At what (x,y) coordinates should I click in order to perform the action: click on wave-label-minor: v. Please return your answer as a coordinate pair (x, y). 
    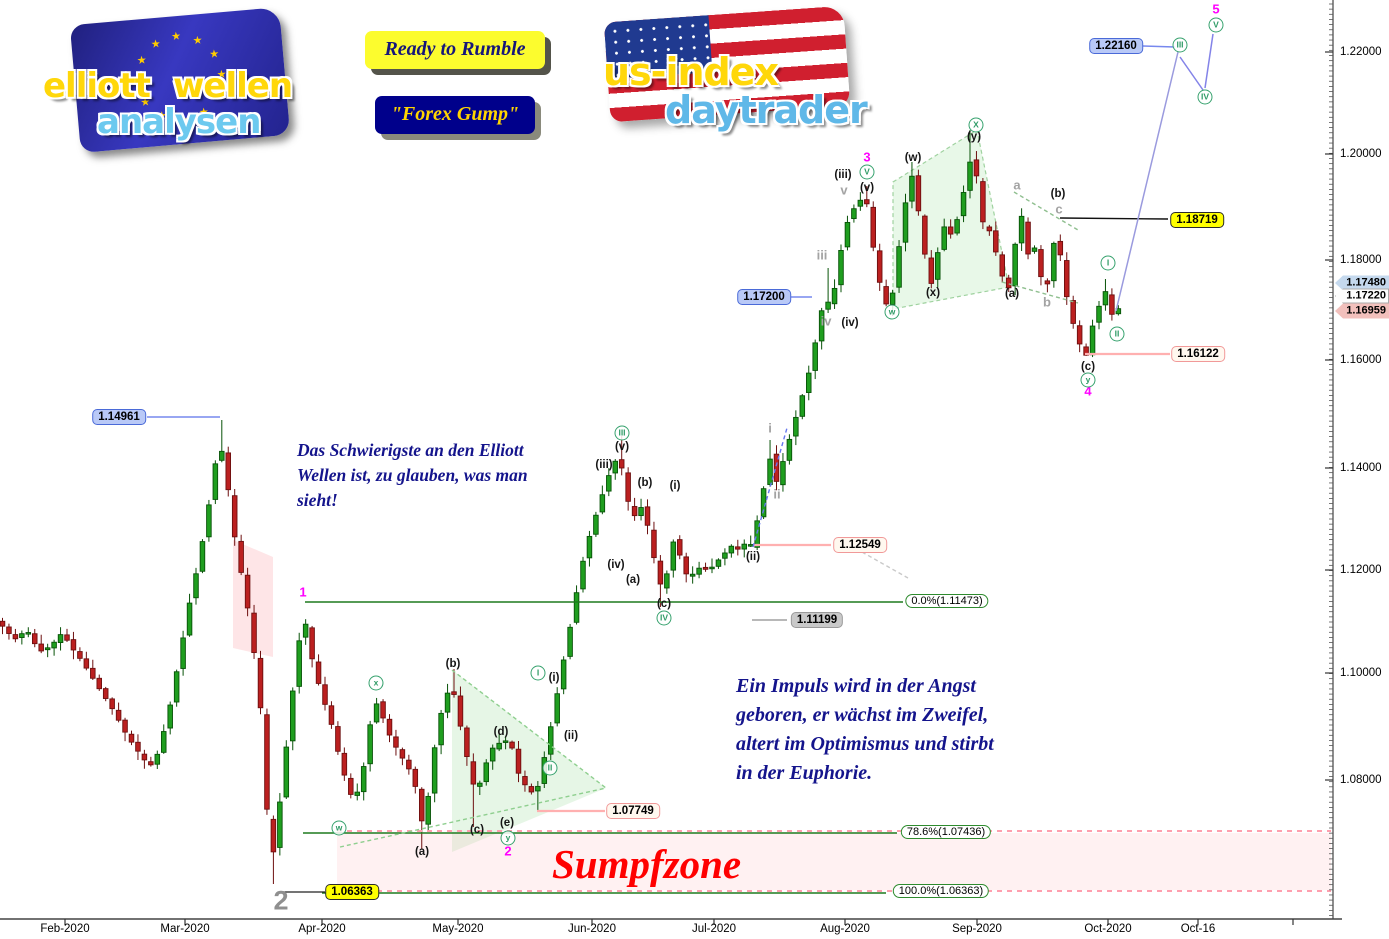
    Looking at the image, I should click on (844, 190).